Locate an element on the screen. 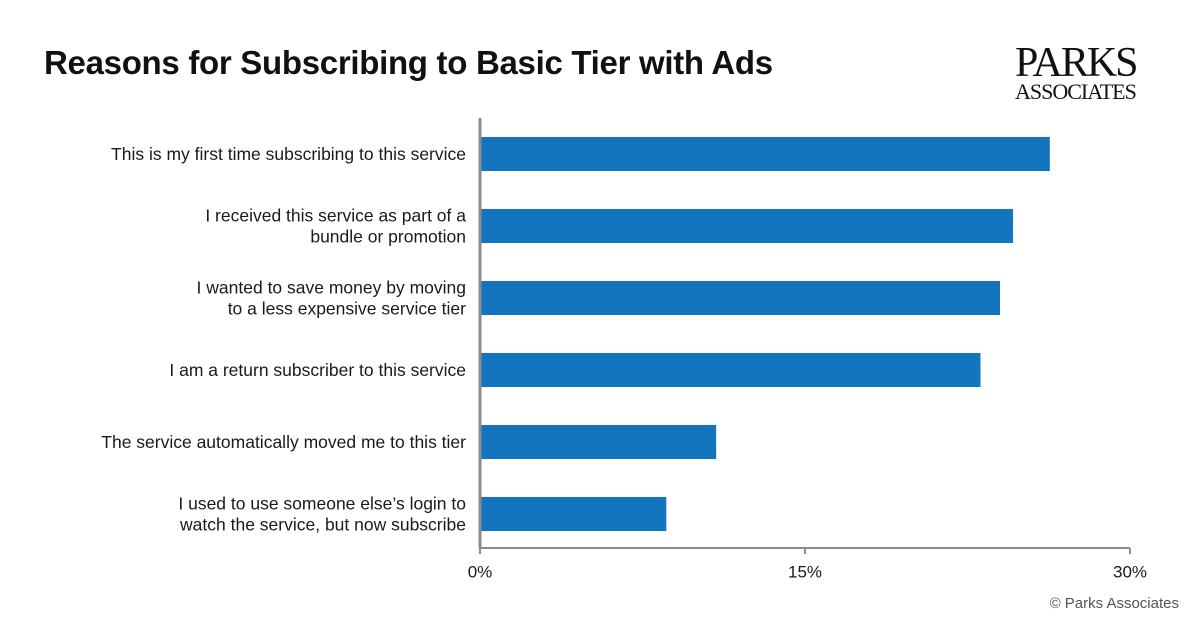 The height and width of the screenshot is (629, 1199). category-label-6-line-2: watch the service, but now subscribe is located at coordinates (322, 525).